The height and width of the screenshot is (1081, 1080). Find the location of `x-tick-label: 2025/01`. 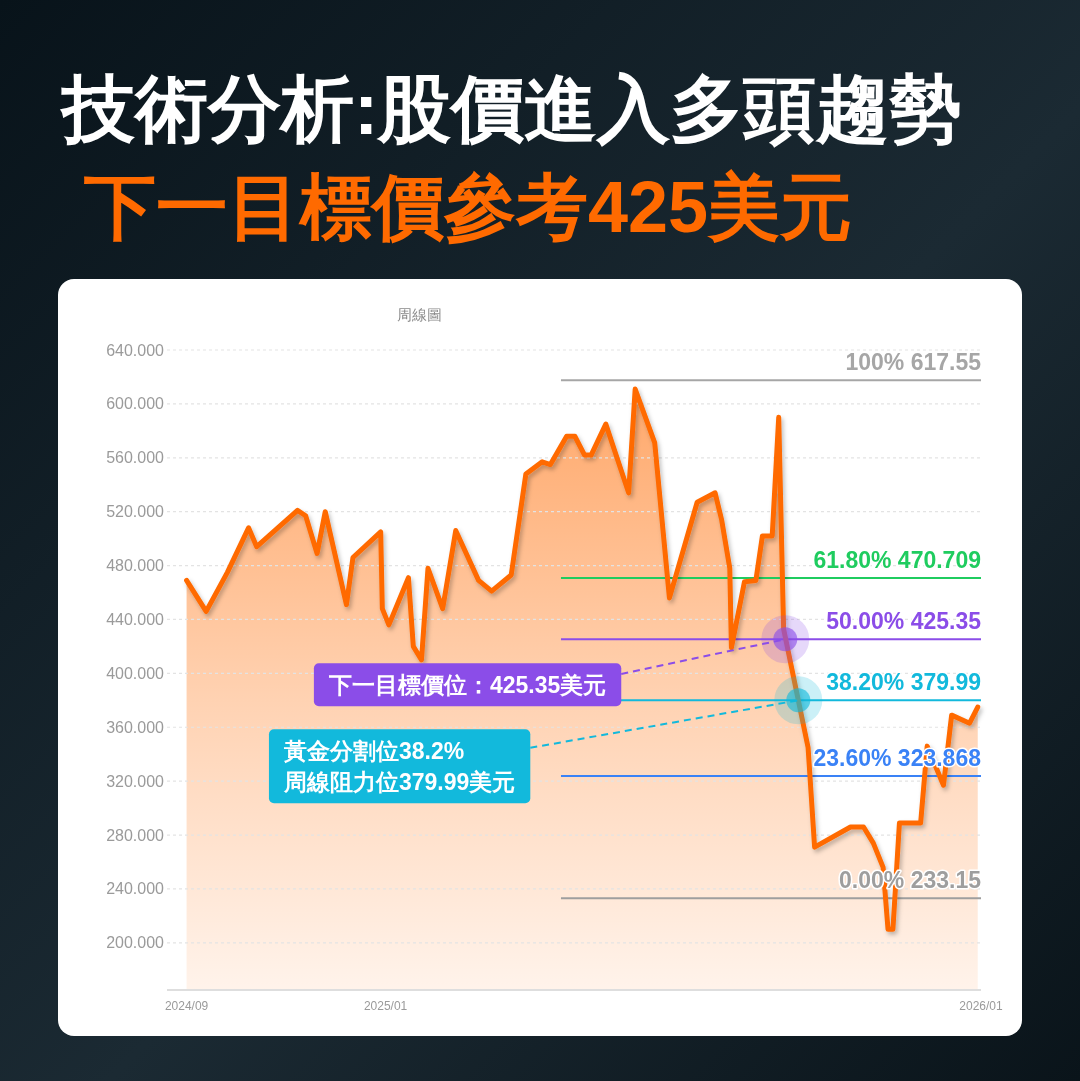

x-tick-label: 2025/01 is located at coordinates (385, 1006).